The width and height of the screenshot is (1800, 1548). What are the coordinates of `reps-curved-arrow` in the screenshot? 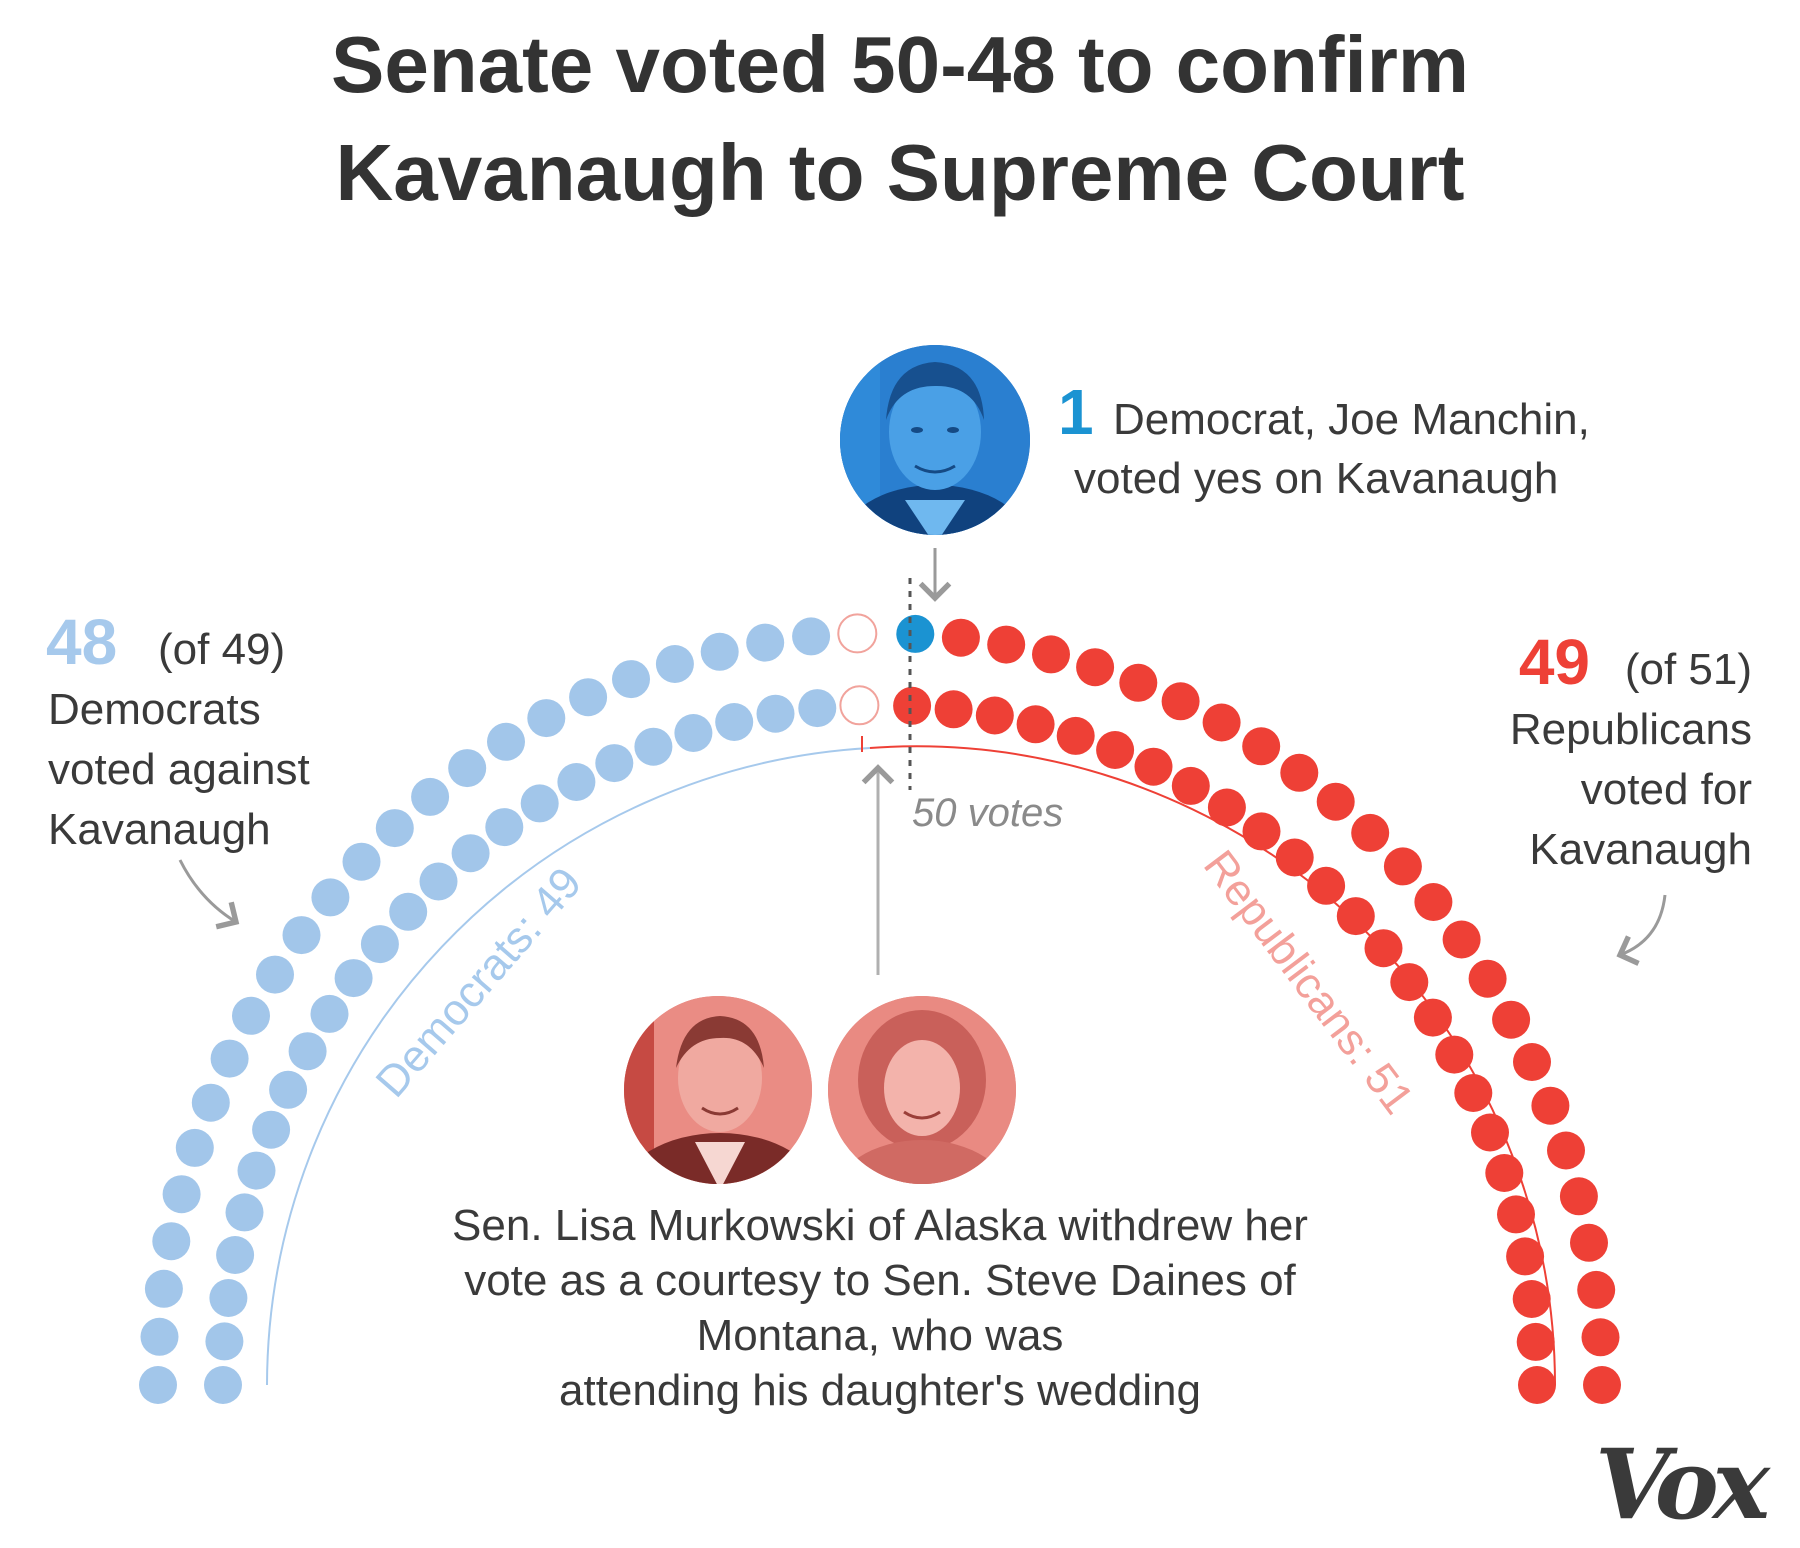 It's located at (1641, 930).